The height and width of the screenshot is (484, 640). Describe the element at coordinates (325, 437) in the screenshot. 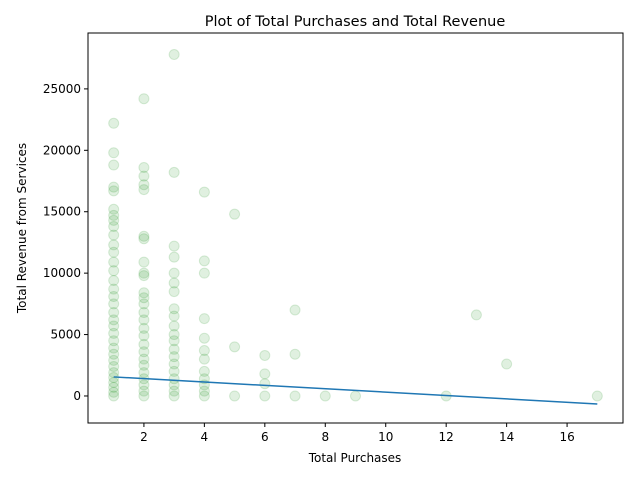

I see `x-tick-label: 8` at that location.